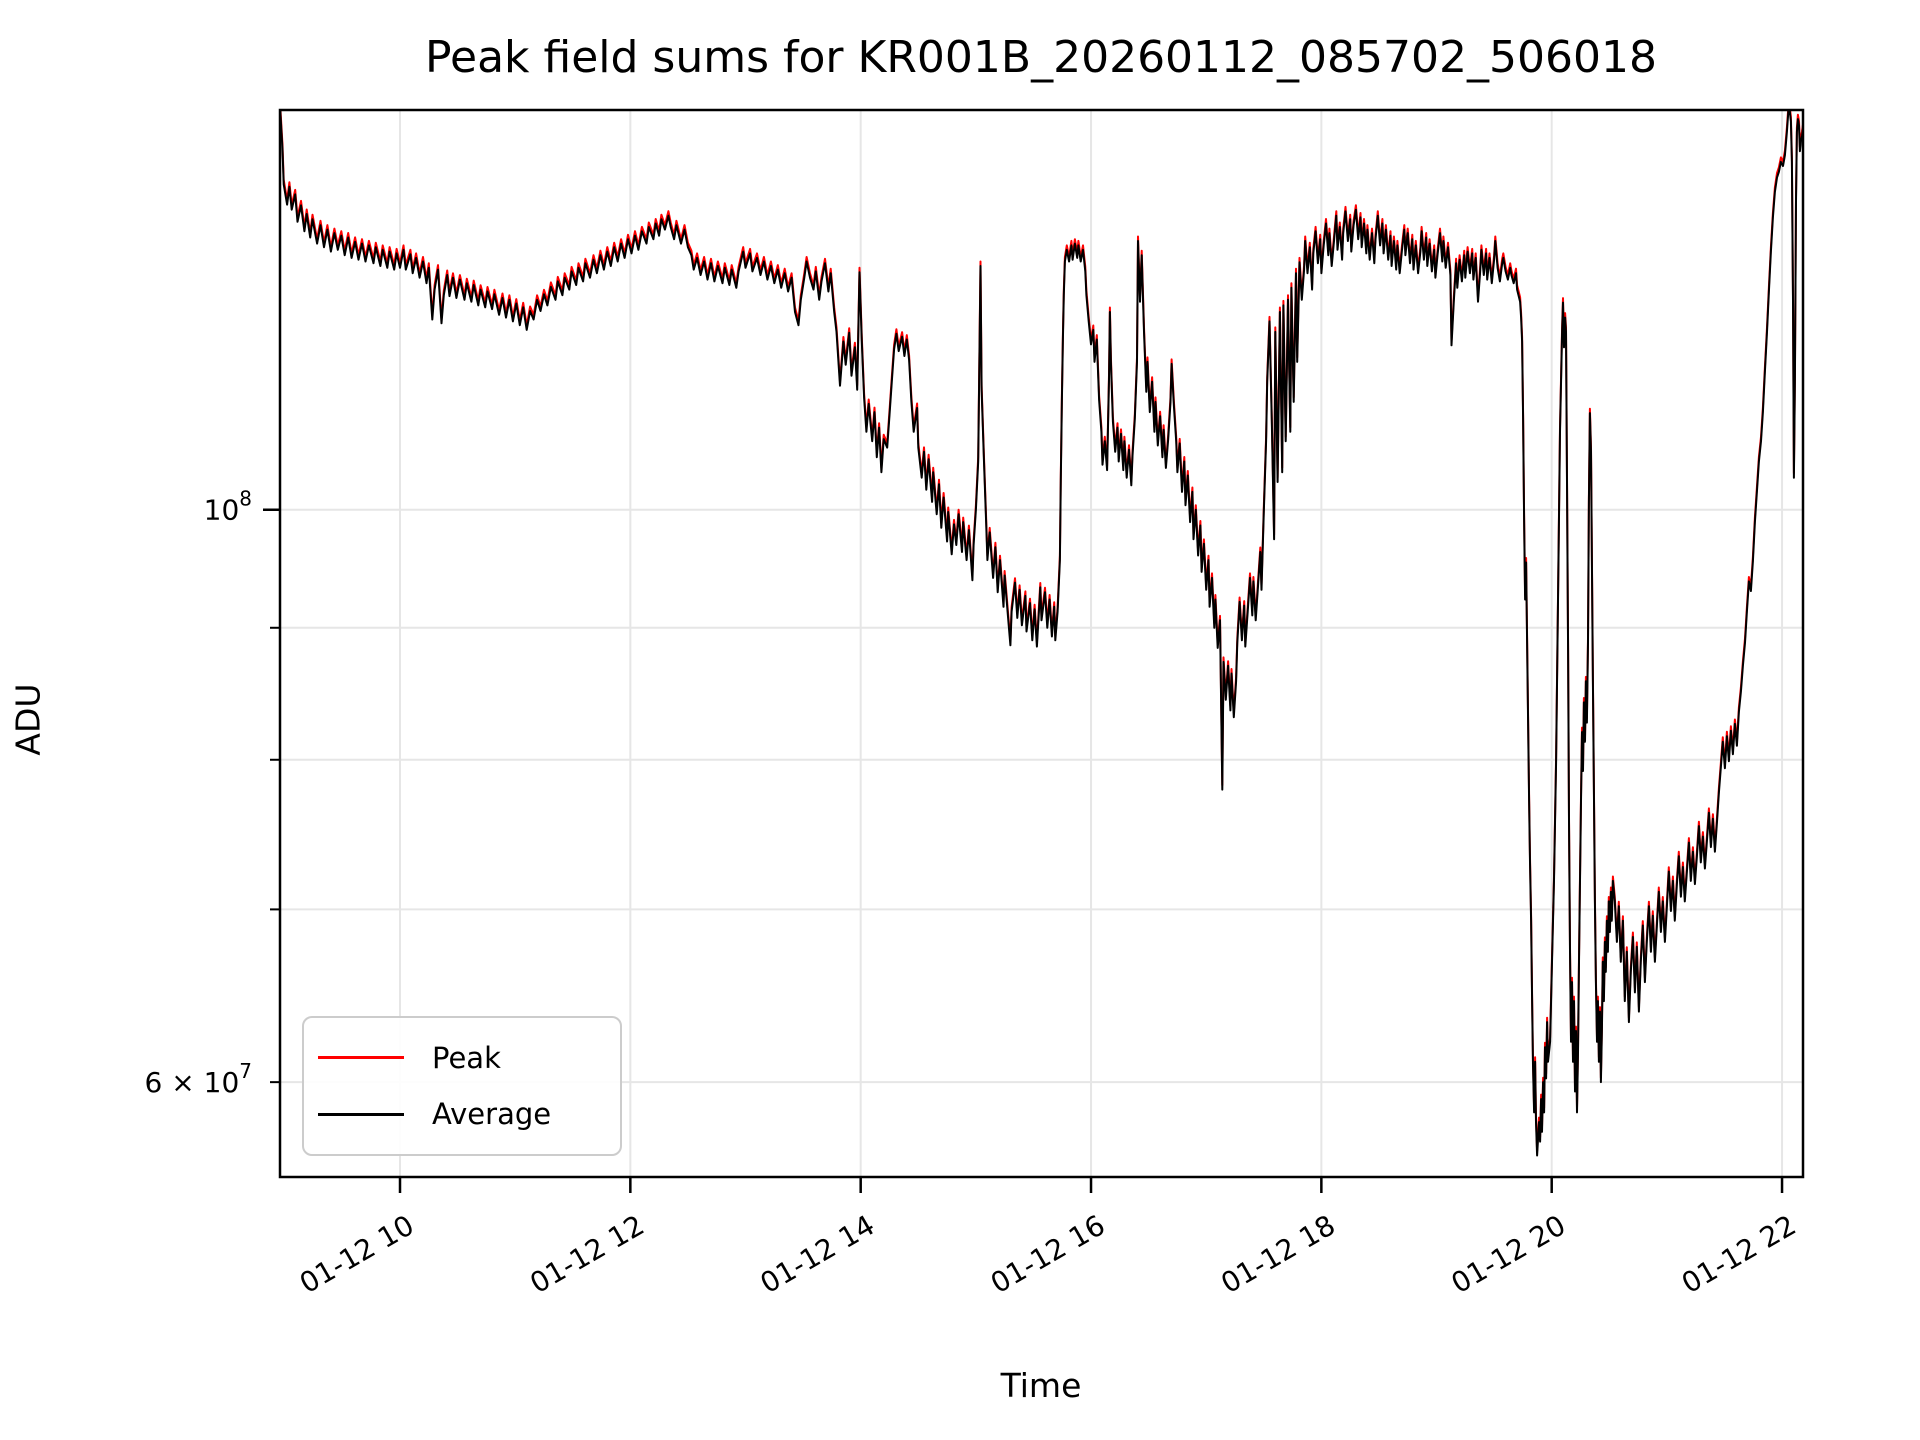 The height and width of the screenshot is (1440, 1920). What do you see at coordinates (361, 1114) in the screenshot?
I see `average-line-sample` at bounding box center [361, 1114].